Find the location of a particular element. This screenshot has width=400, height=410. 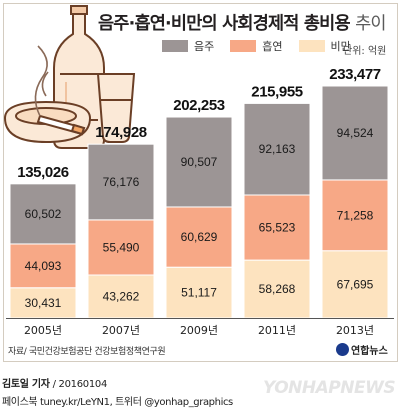

title-suffix: 추이 is located at coordinates (370, 24).